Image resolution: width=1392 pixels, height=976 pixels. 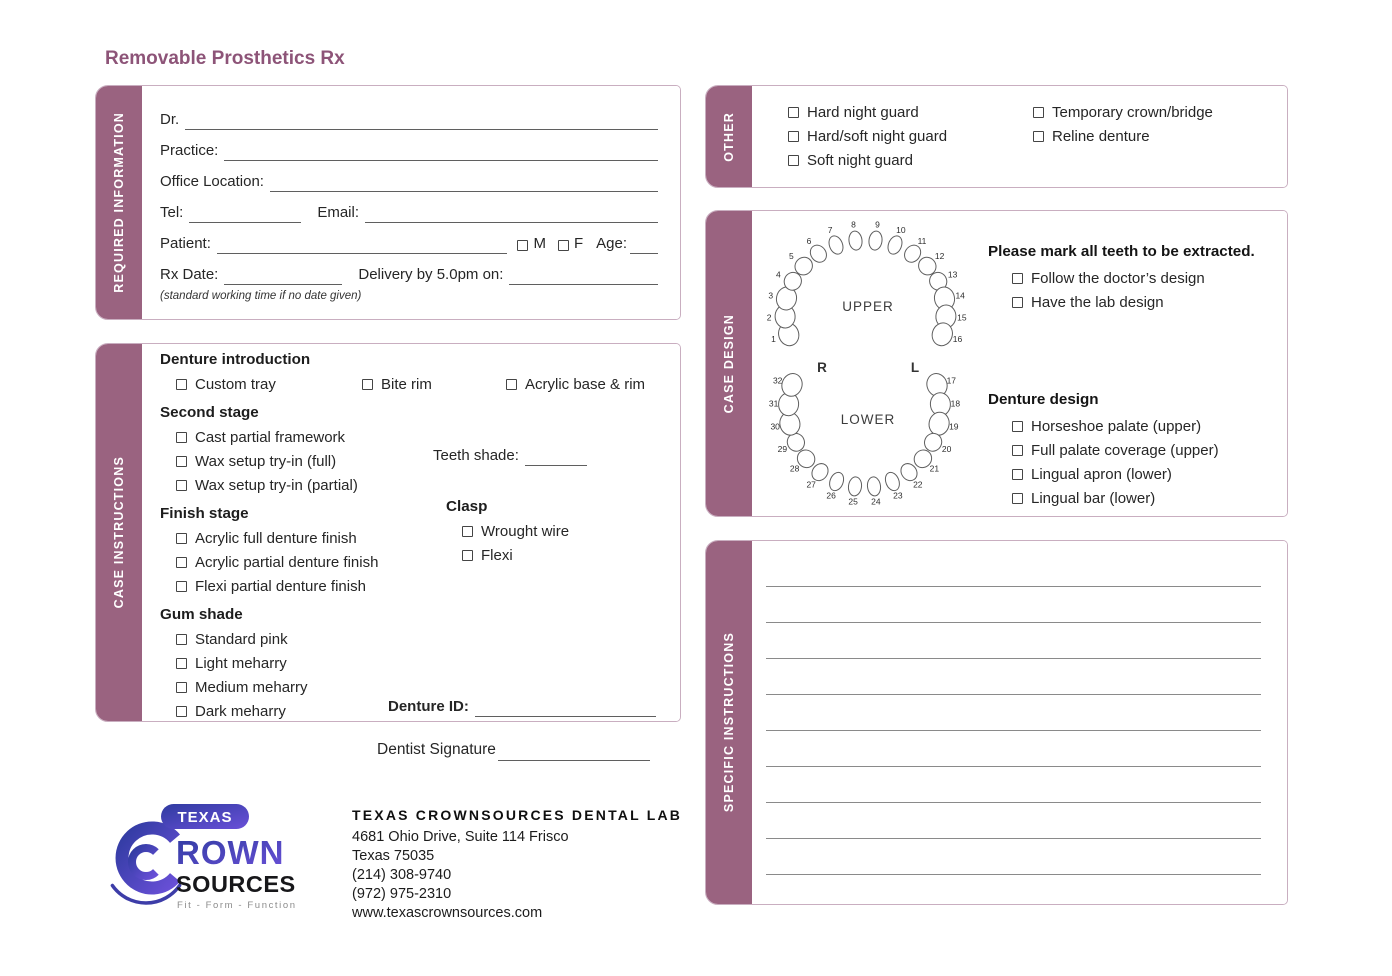 I want to click on standard-pink-row: Standard pink, so click(x=419, y=639).